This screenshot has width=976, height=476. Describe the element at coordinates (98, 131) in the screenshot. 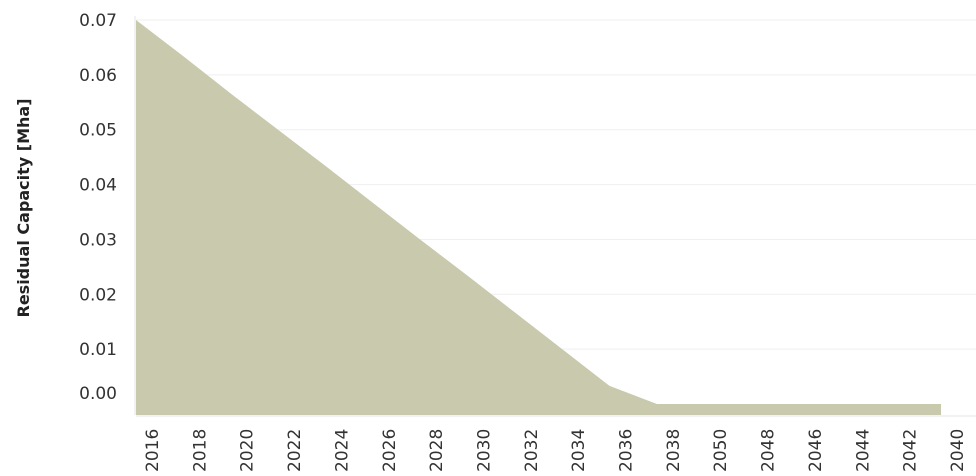

I see `y-tick-label: 0.05` at that location.